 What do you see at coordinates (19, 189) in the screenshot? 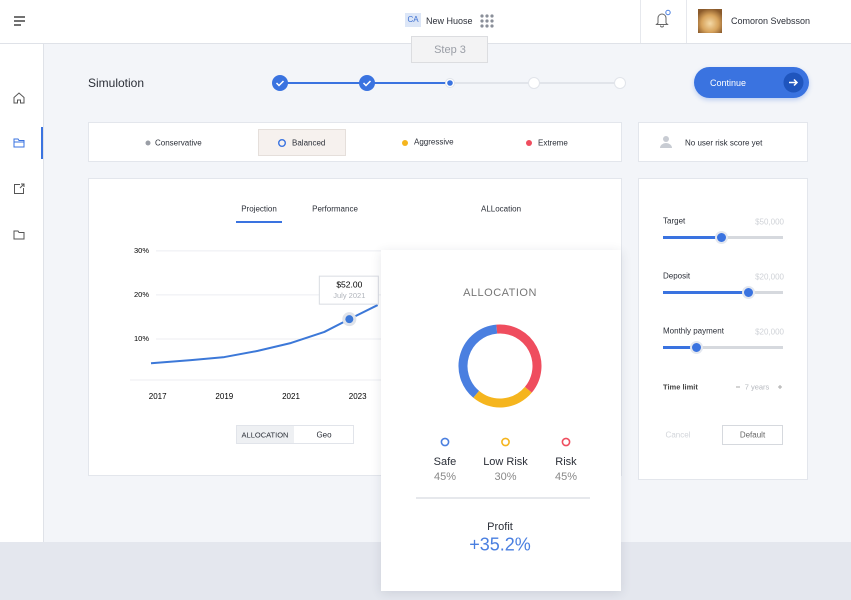
I see `export-icon` at bounding box center [19, 189].